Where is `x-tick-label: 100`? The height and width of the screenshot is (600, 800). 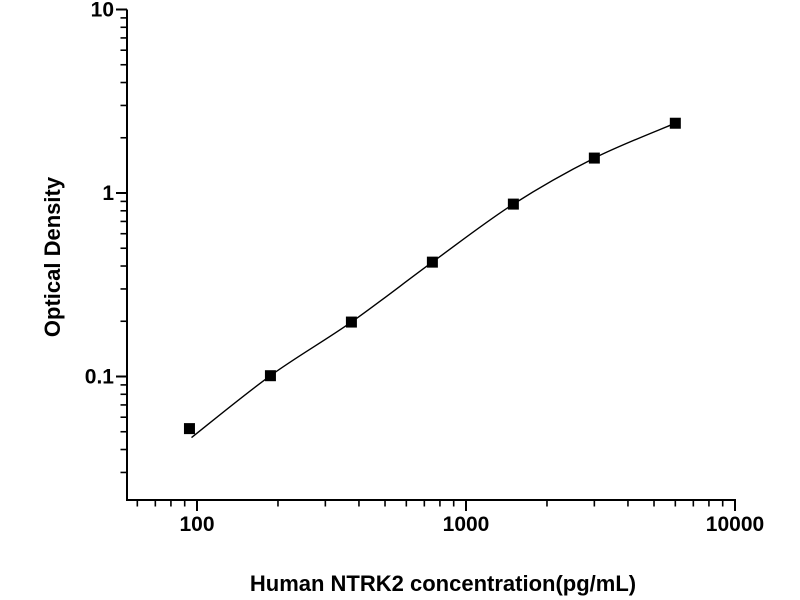
x-tick-label: 100 is located at coordinates (196, 524).